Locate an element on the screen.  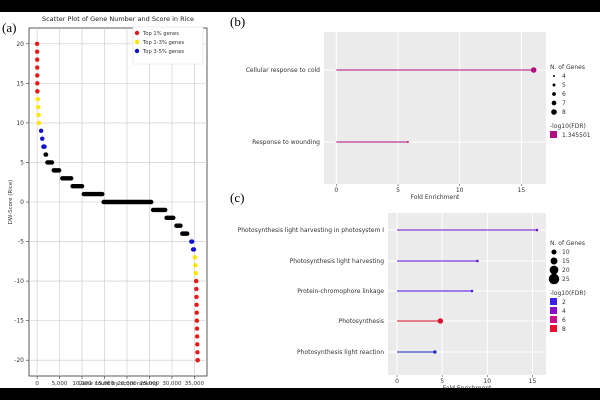
x-tick-label: 5 is located at coordinates (442, 381).